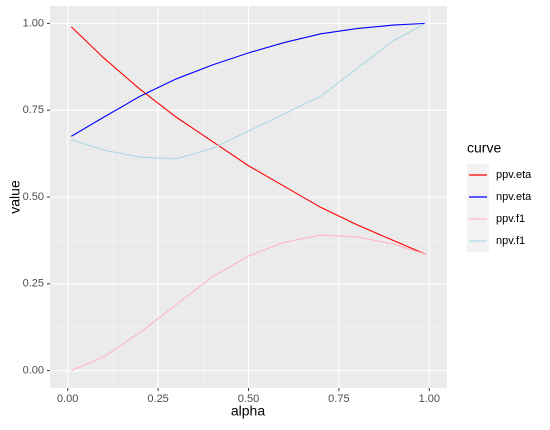 The width and height of the screenshot is (550, 430). What do you see at coordinates (248, 399) in the screenshot?
I see `x-tick-label: 0.50` at bounding box center [248, 399].